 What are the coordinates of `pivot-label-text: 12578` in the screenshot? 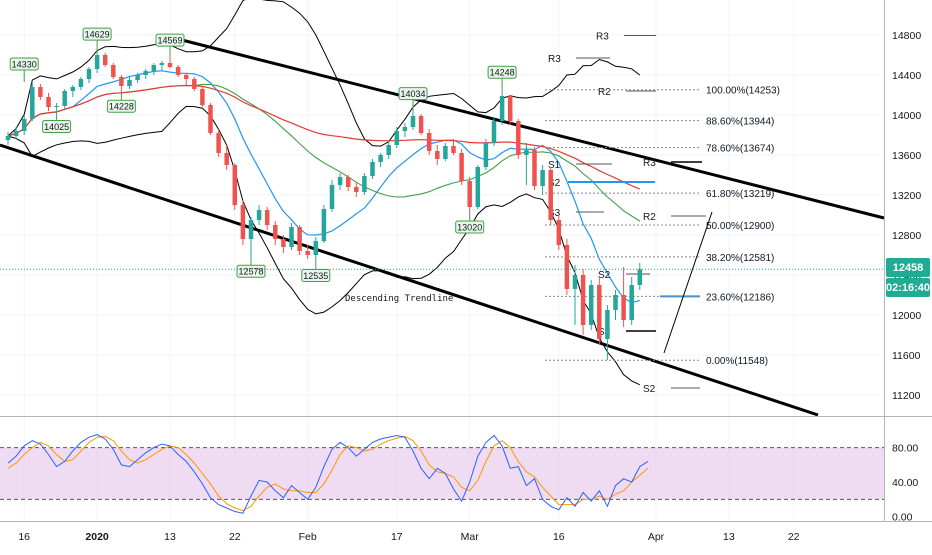 It's located at (250, 272).